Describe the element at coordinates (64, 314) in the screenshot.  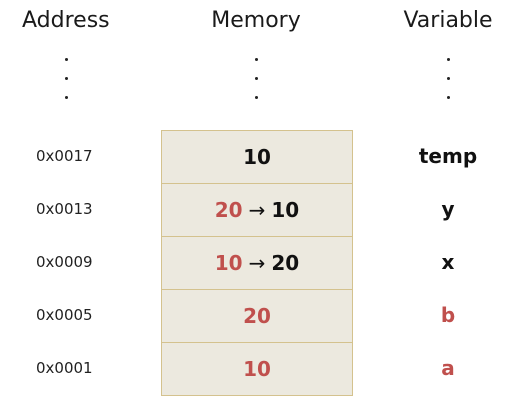
I see `address-label: 0x0005` at that location.